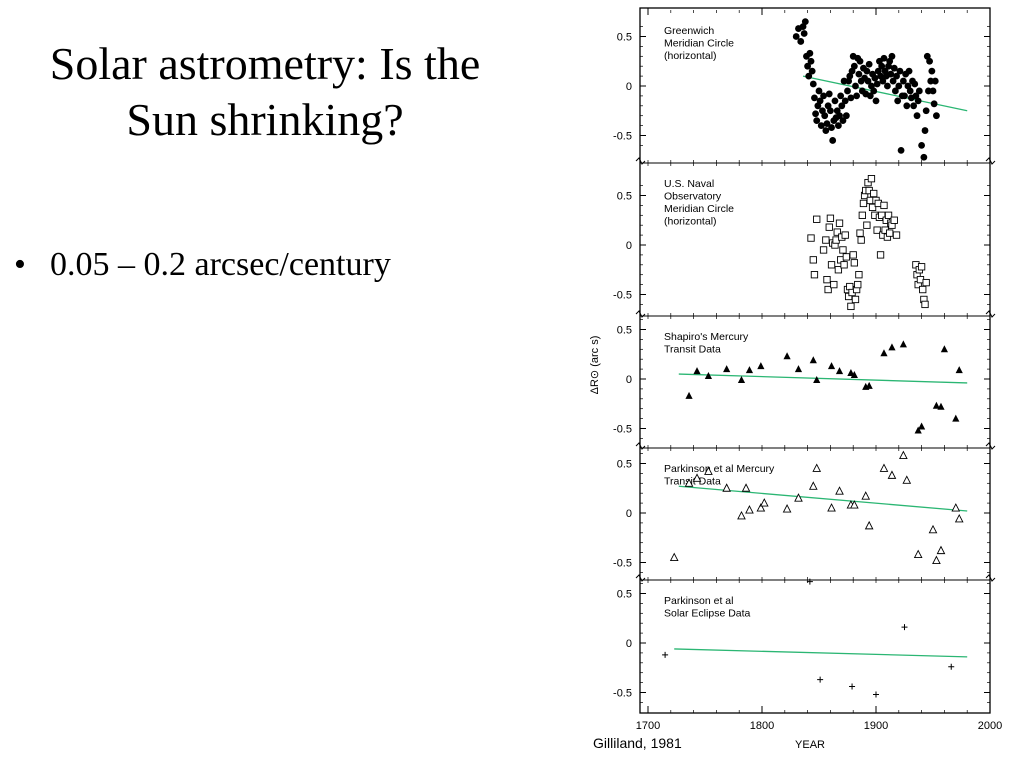 Image resolution: width=1024 pixels, height=768 pixels. I want to click on citation: Gilliland, 1981, so click(637, 743).